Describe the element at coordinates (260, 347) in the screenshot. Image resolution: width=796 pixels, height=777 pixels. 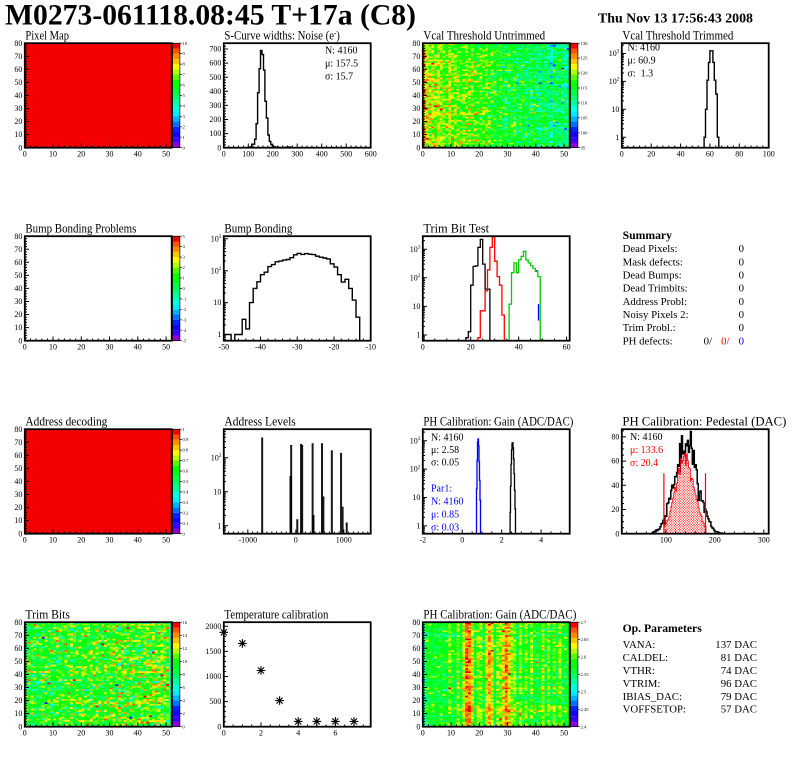
I see `svg-text: -40` at that location.